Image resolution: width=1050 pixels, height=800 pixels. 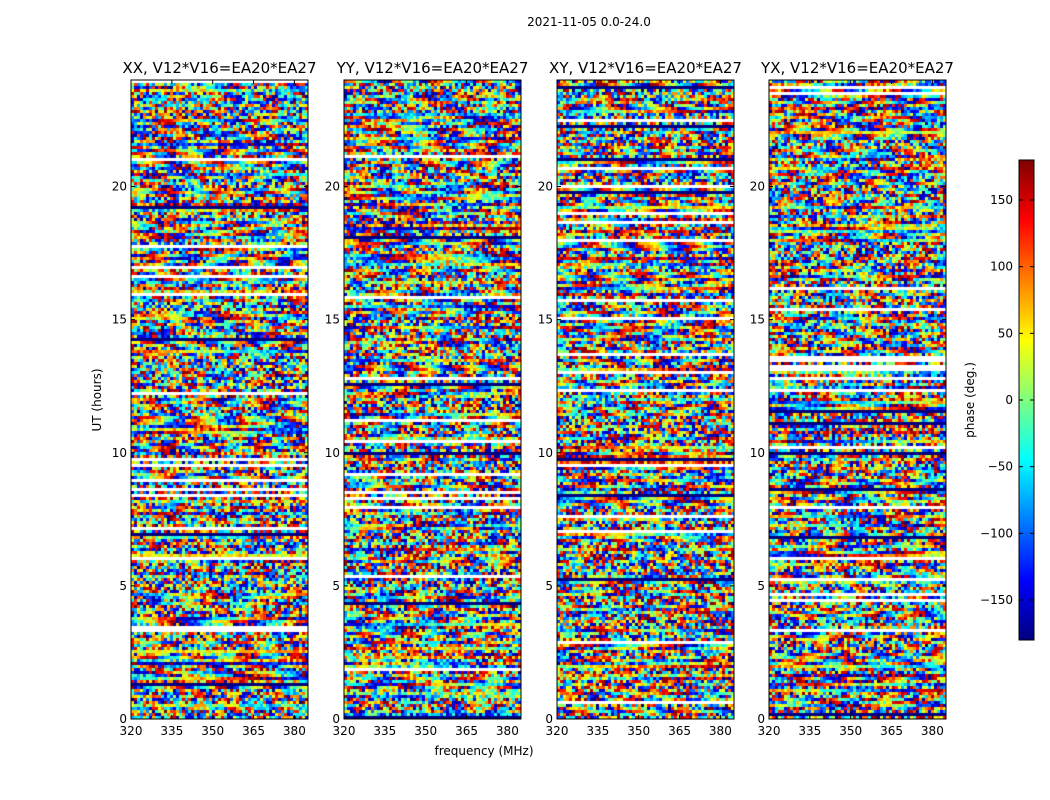 I want to click on colorbar-label: phase (deg.), so click(x=970, y=400).